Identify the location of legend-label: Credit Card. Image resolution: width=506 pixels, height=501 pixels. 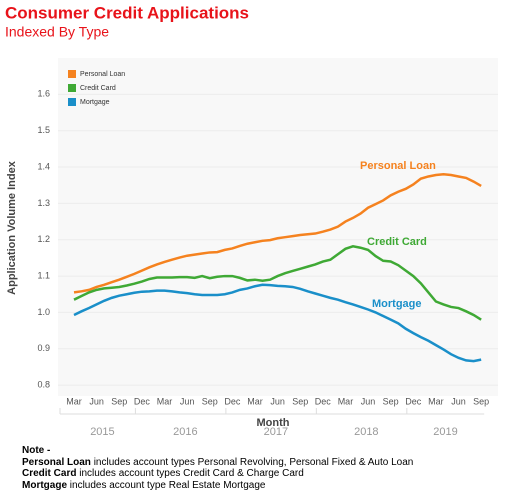
(98, 88).